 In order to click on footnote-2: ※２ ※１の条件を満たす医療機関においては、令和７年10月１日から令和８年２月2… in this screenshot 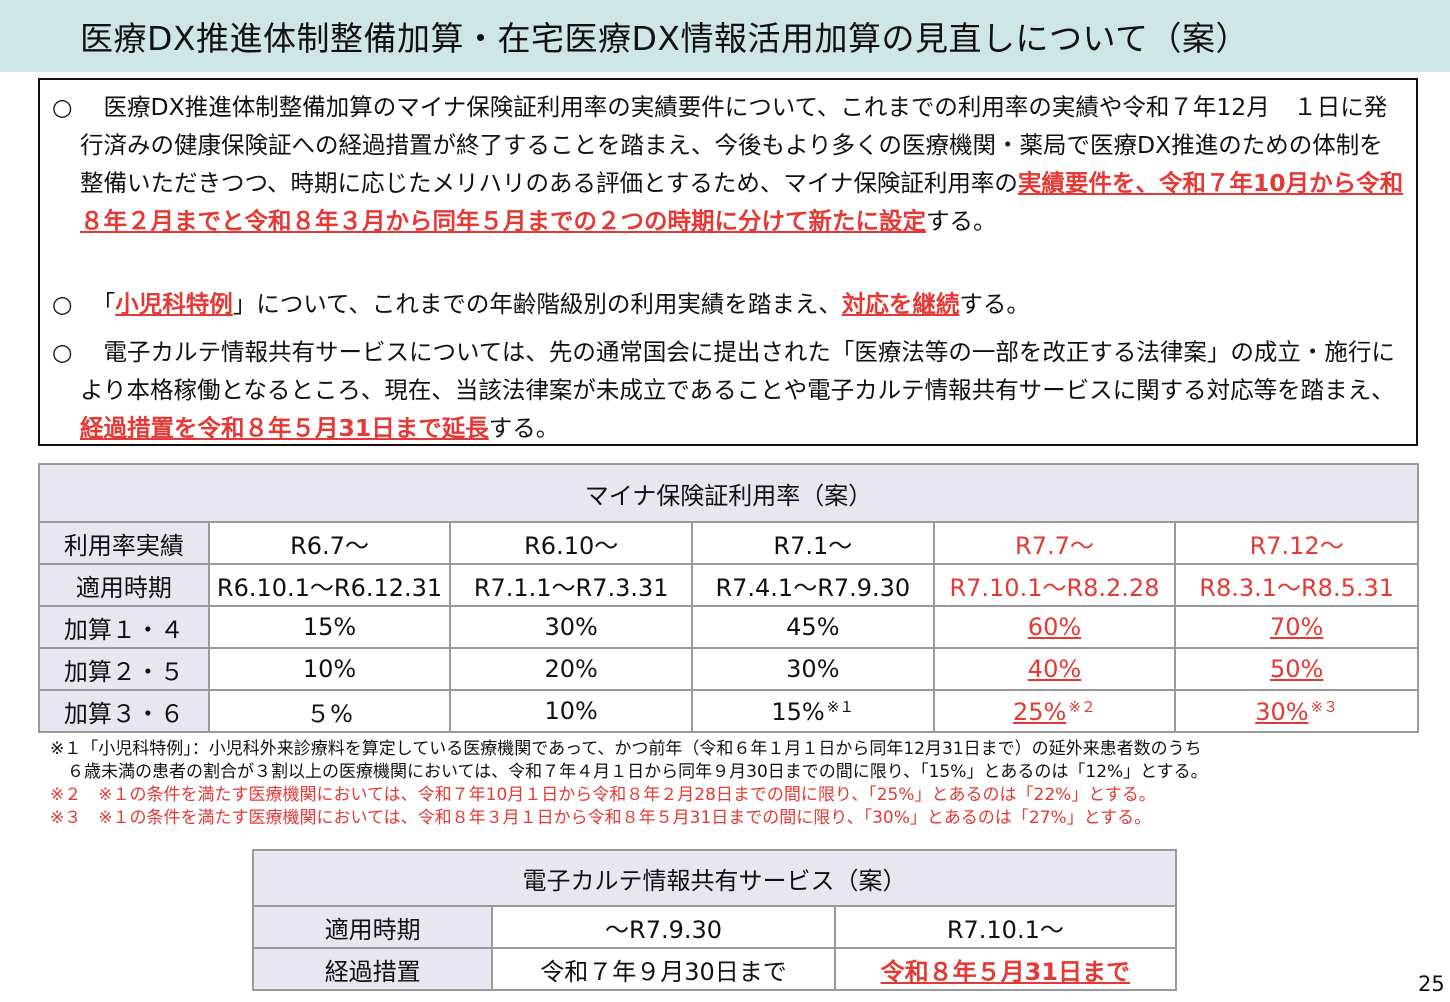, I will do `click(603, 795)`.